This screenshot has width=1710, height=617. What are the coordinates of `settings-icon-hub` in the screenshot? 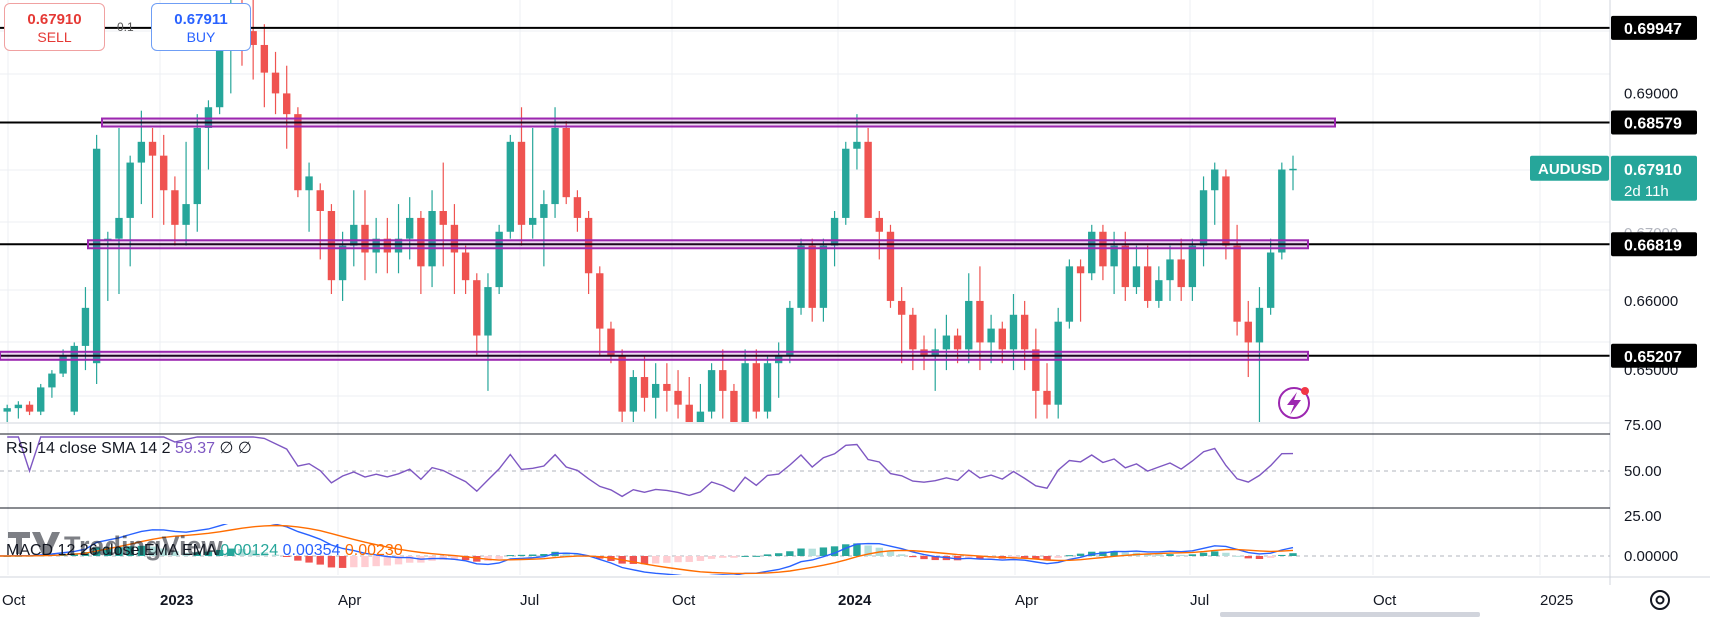 It's located at (1660, 600).